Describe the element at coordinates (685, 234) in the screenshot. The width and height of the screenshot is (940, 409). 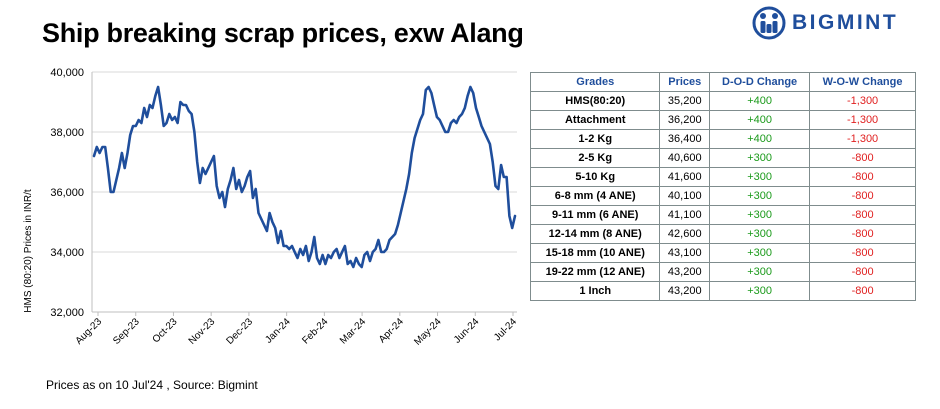
I see `cell-price: 42,600` at that location.